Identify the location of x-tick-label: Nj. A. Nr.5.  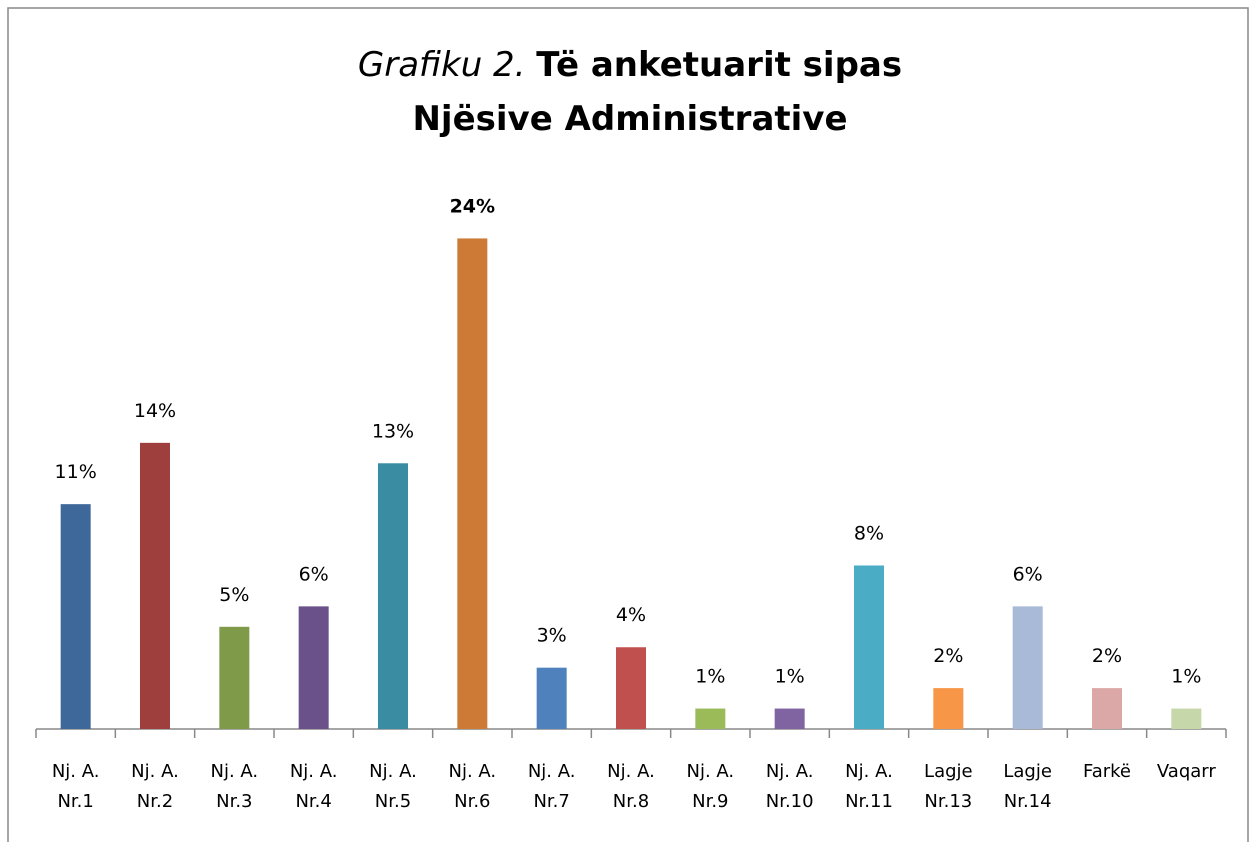
(393, 786).